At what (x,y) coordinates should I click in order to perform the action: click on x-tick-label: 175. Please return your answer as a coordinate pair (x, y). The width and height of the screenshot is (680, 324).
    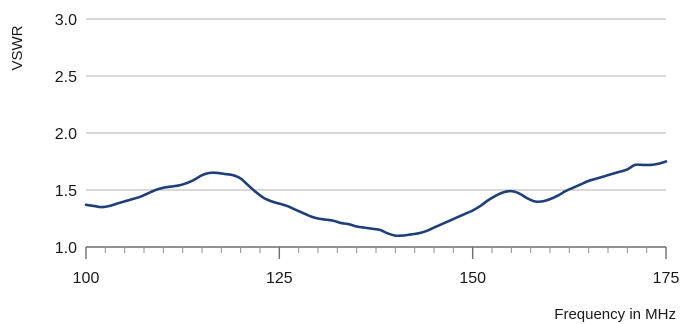
    Looking at the image, I should click on (666, 278).